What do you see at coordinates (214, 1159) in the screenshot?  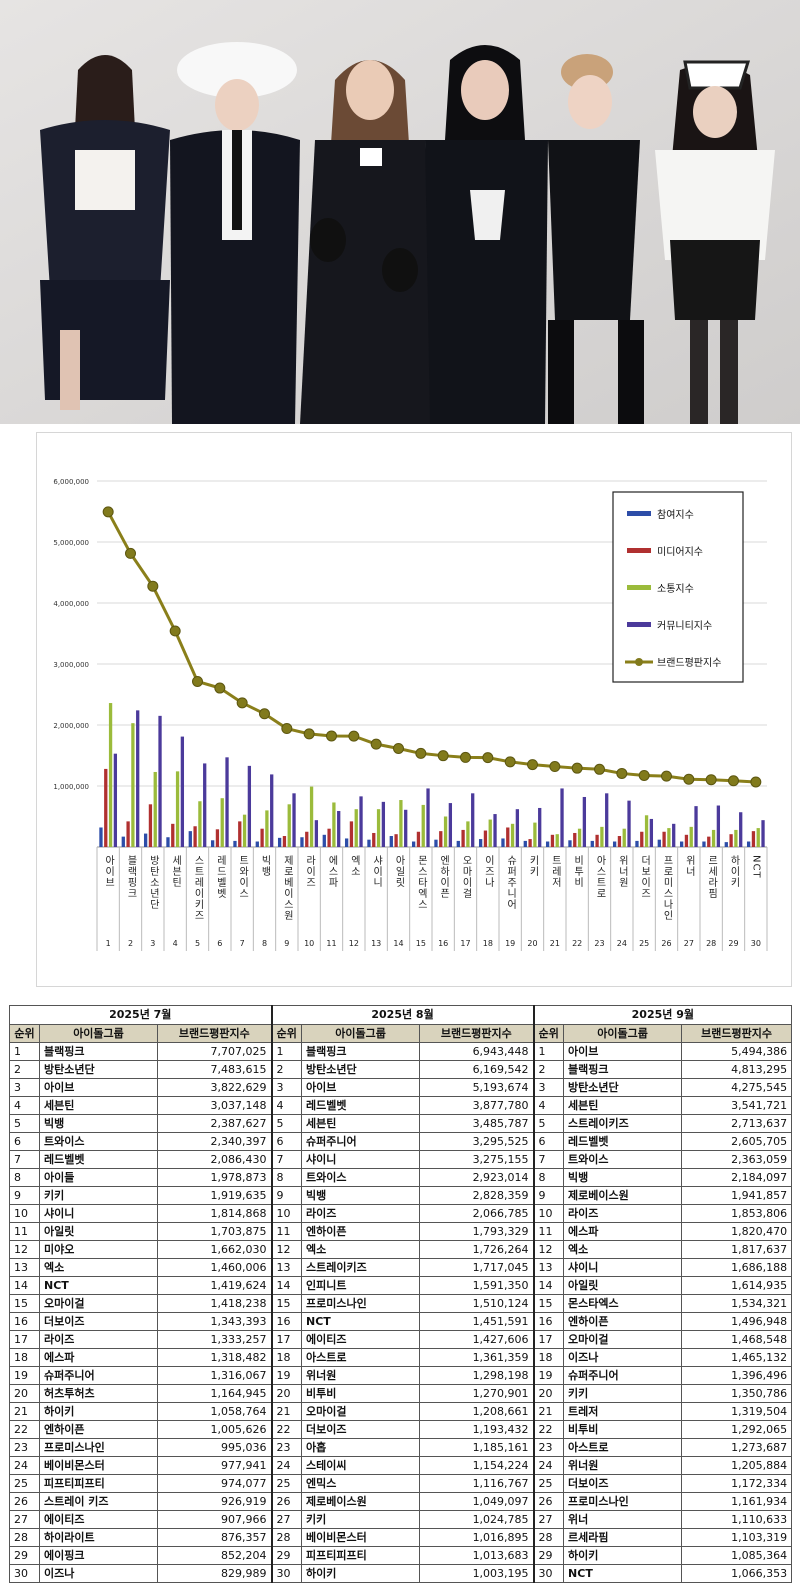 I see `index-value-cell: 2,086,430` at bounding box center [214, 1159].